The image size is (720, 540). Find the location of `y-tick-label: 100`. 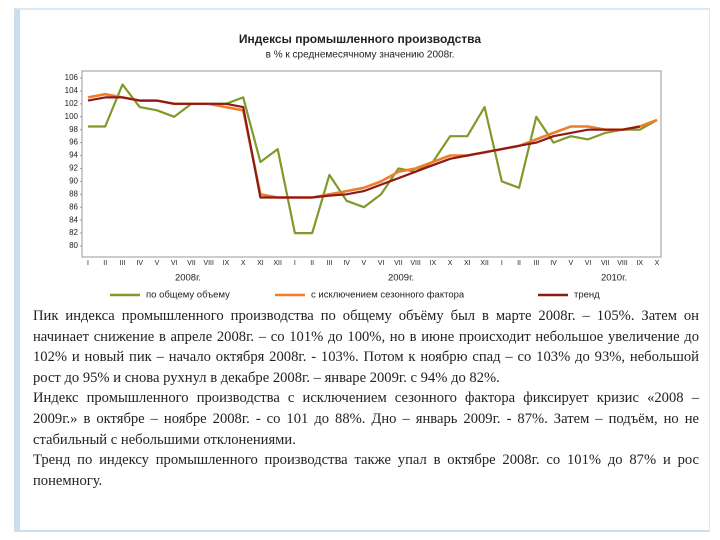

y-tick-label: 100 is located at coordinates (72, 116).